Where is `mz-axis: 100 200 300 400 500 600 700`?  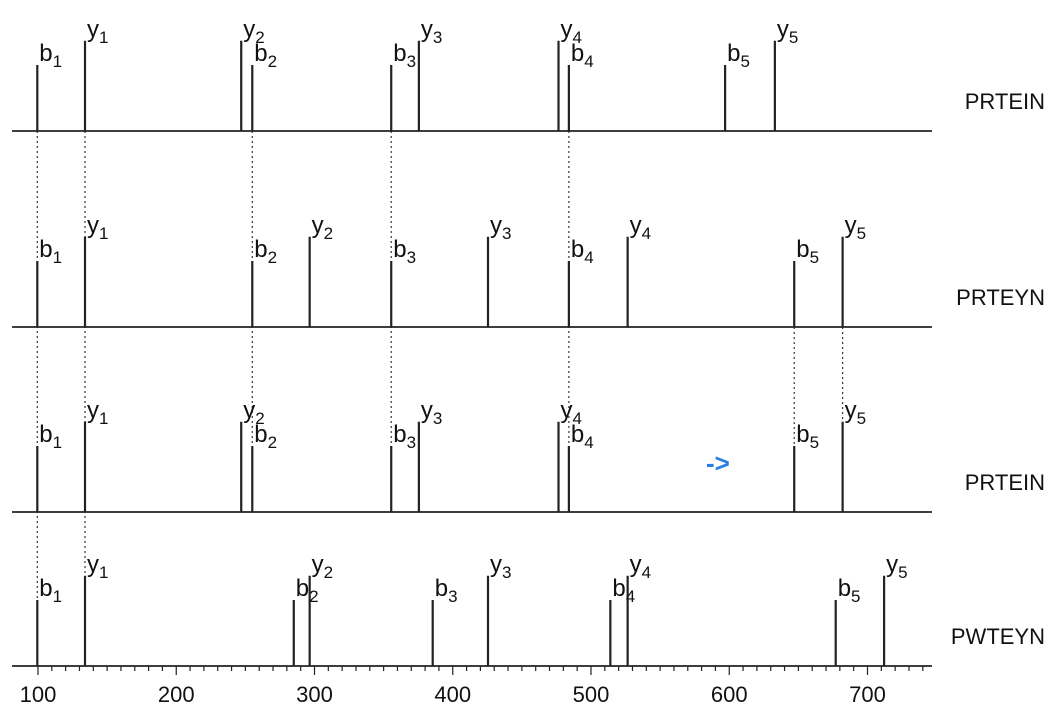
mz-axis: 100 200 300 400 500 600 700 is located at coordinates (472, 686).